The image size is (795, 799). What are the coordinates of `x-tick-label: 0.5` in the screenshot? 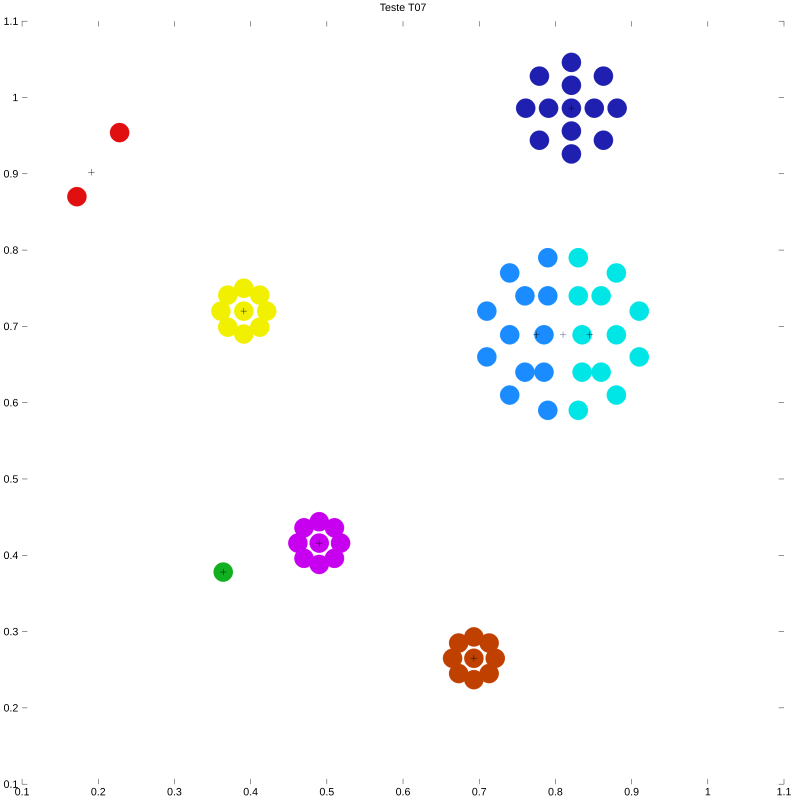 It's located at (327, 792).